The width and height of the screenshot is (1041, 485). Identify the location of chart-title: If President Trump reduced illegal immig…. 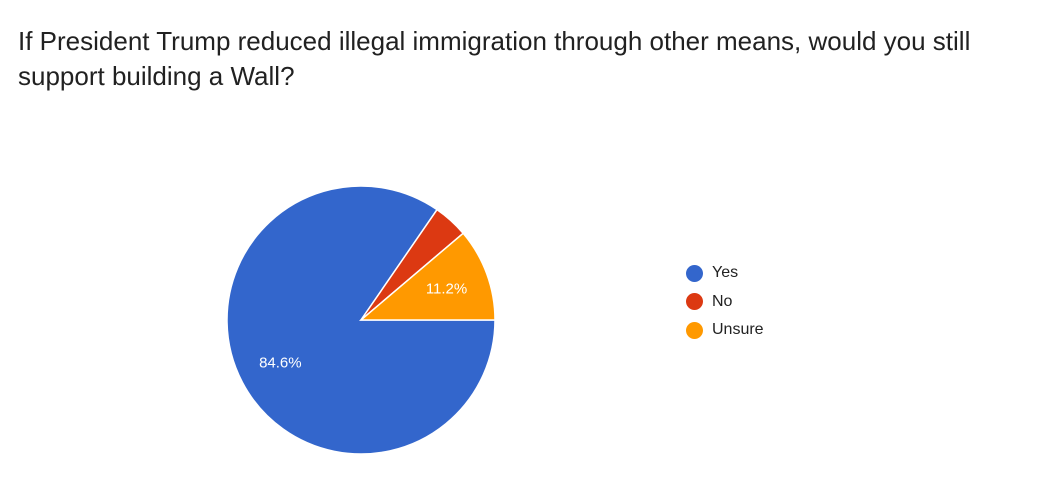
(494, 58).